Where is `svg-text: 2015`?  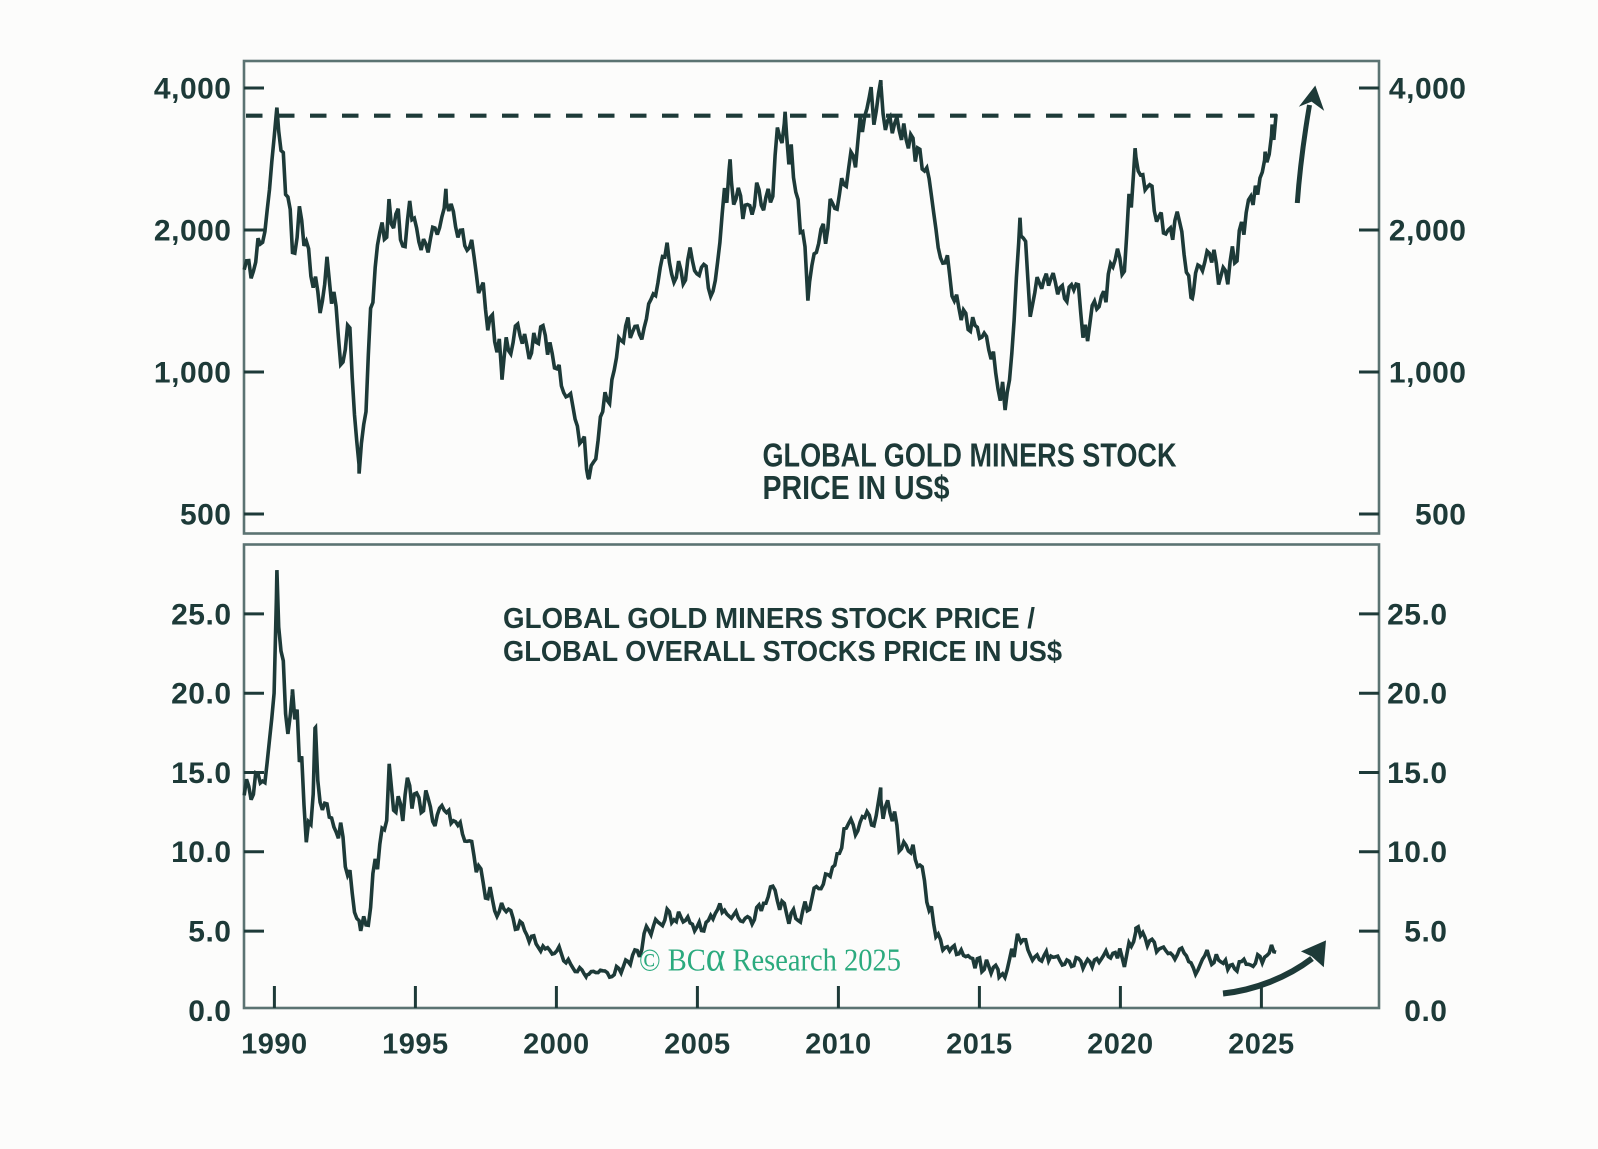 svg-text: 2015 is located at coordinates (979, 1045).